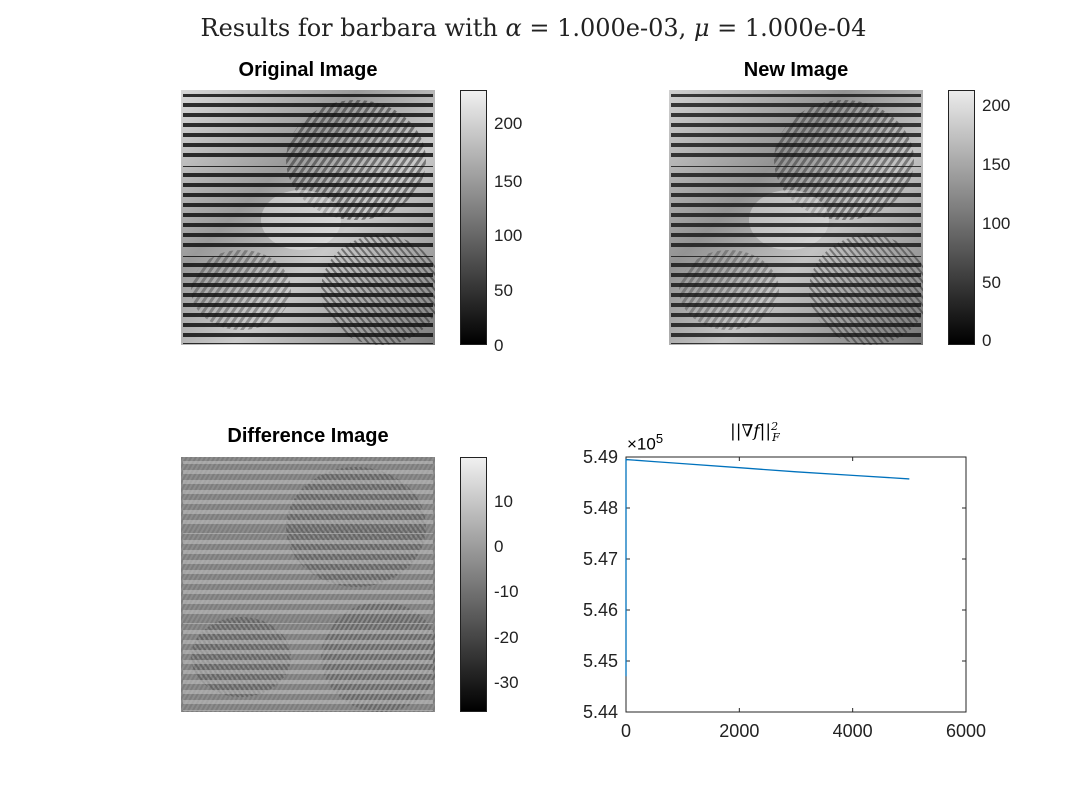 Image resolution: width=1067 pixels, height=800 pixels. I want to click on series-line, so click(767, 567).